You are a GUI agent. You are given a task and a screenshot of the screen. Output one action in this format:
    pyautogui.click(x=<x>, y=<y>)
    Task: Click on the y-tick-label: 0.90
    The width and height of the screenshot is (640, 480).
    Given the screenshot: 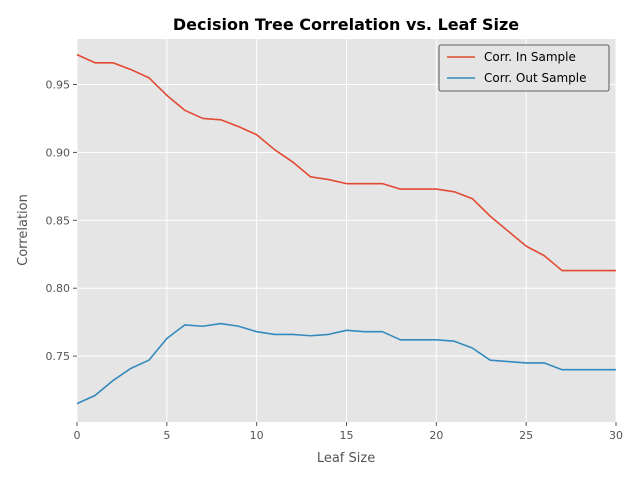 What is the action you would take?
    pyautogui.click(x=58, y=152)
    